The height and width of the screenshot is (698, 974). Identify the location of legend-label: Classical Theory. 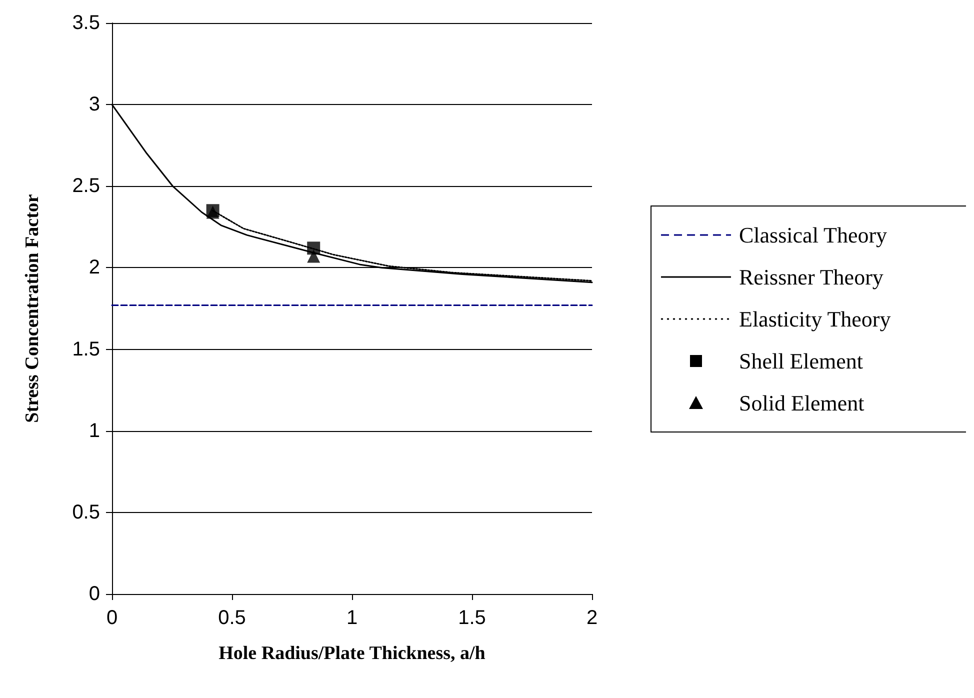
(813, 235).